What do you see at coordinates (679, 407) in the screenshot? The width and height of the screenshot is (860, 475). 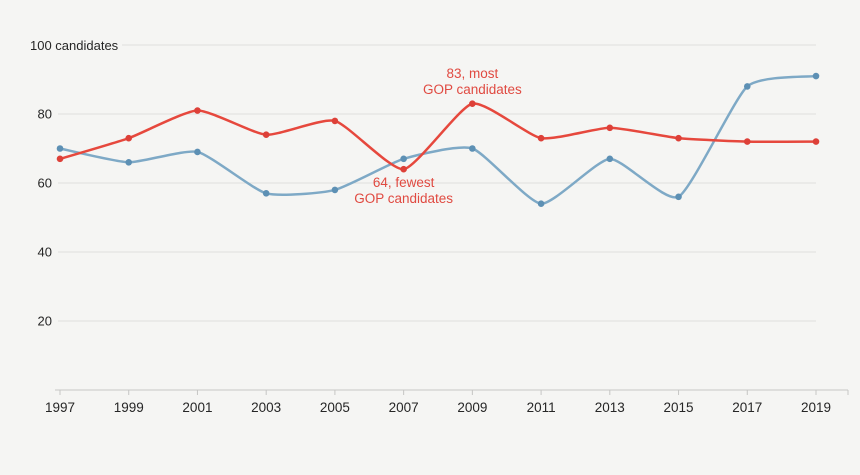 I see `x-tick-label: 2015` at bounding box center [679, 407].